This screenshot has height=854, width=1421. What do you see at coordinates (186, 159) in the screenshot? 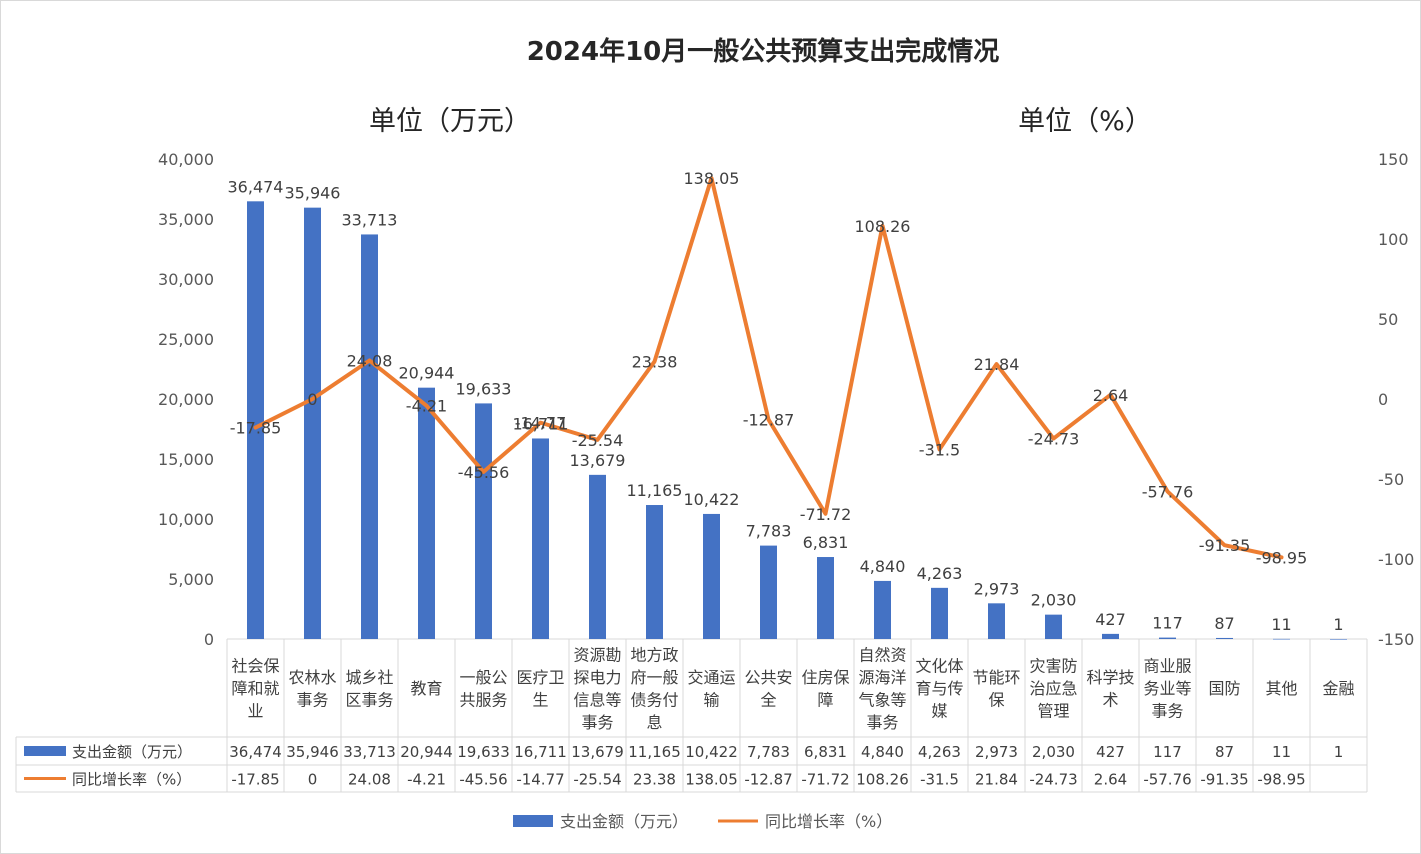
I see `left-tick-label: 40,000` at bounding box center [186, 159].